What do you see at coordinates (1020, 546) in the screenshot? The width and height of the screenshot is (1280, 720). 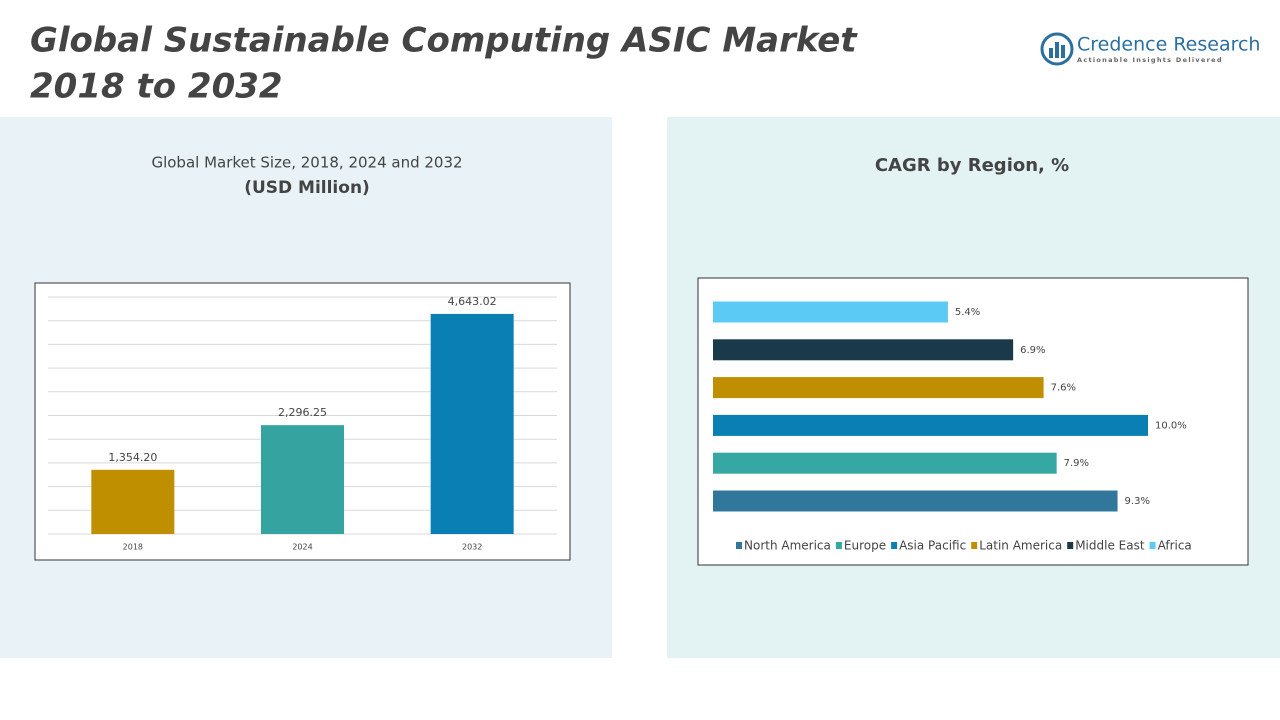 I see `legend-label: Latin America` at bounding box center [1020, 546].